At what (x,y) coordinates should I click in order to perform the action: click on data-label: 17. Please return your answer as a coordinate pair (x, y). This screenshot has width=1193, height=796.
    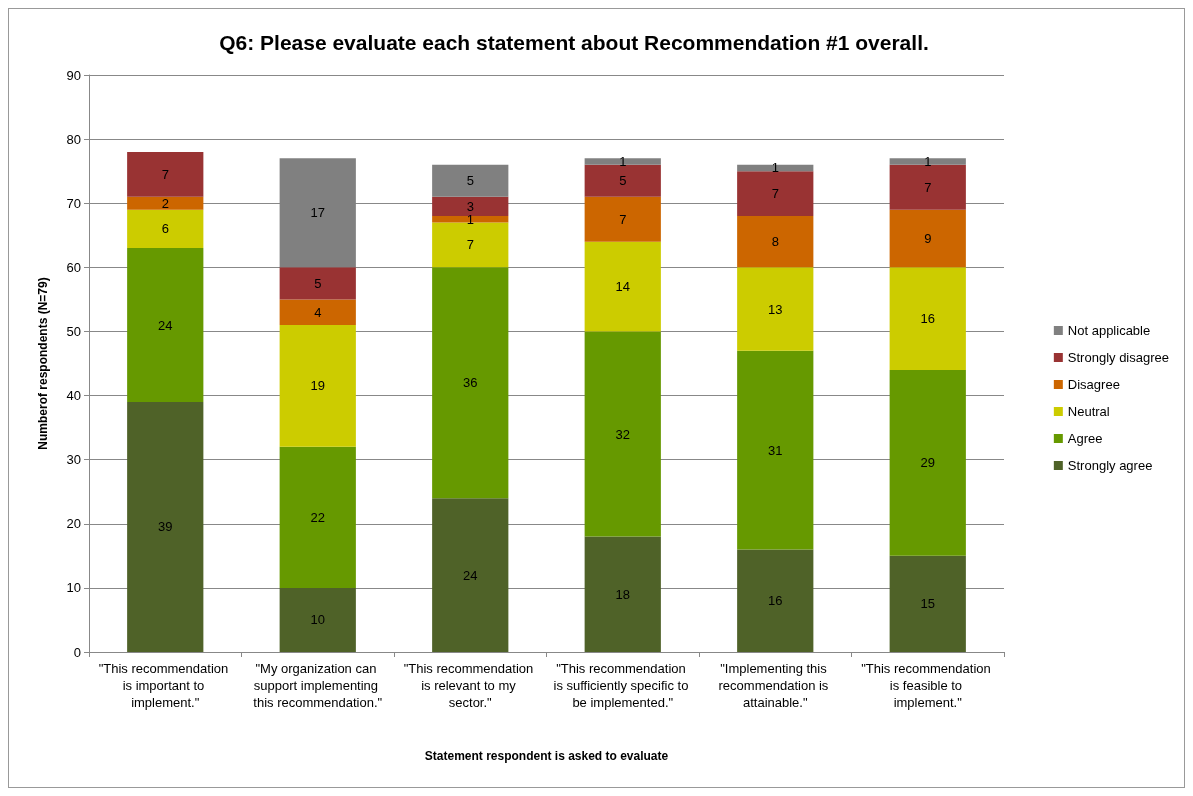
    Looking at the image, I should click on (317, 213).